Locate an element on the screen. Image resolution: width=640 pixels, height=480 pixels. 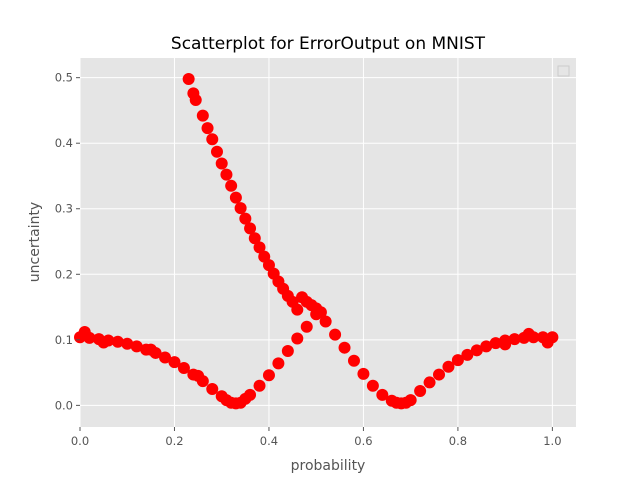
y-tick-label: 0.3 is located at coordinates (64, 209).